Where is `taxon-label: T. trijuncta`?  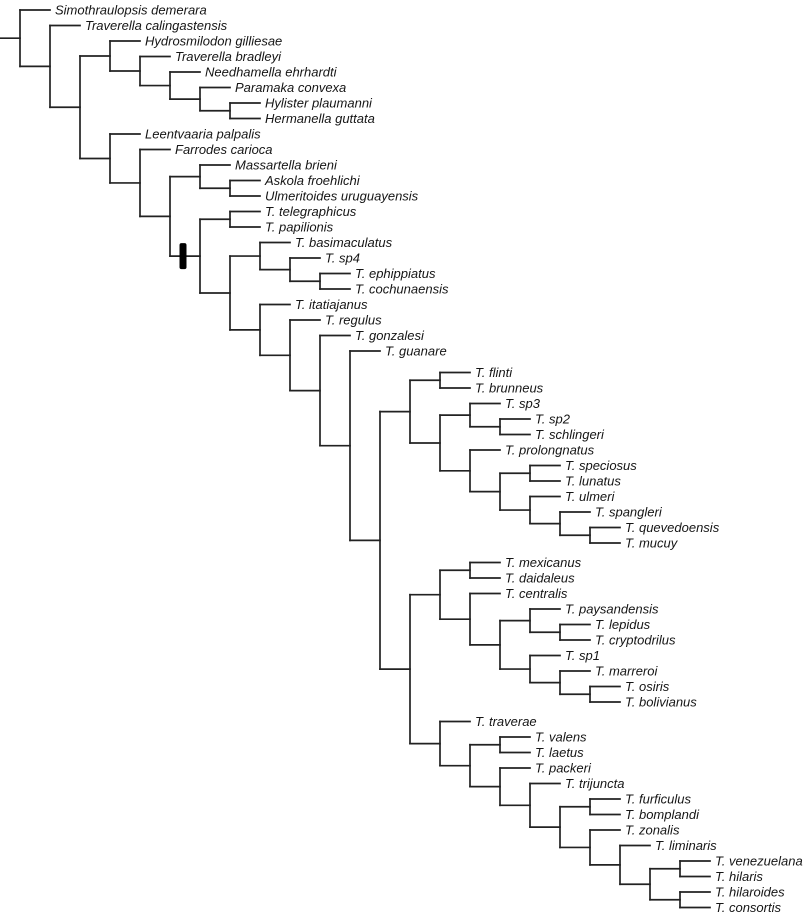 taxon-label: T. trijuncta is located at coordinates (595, 783).